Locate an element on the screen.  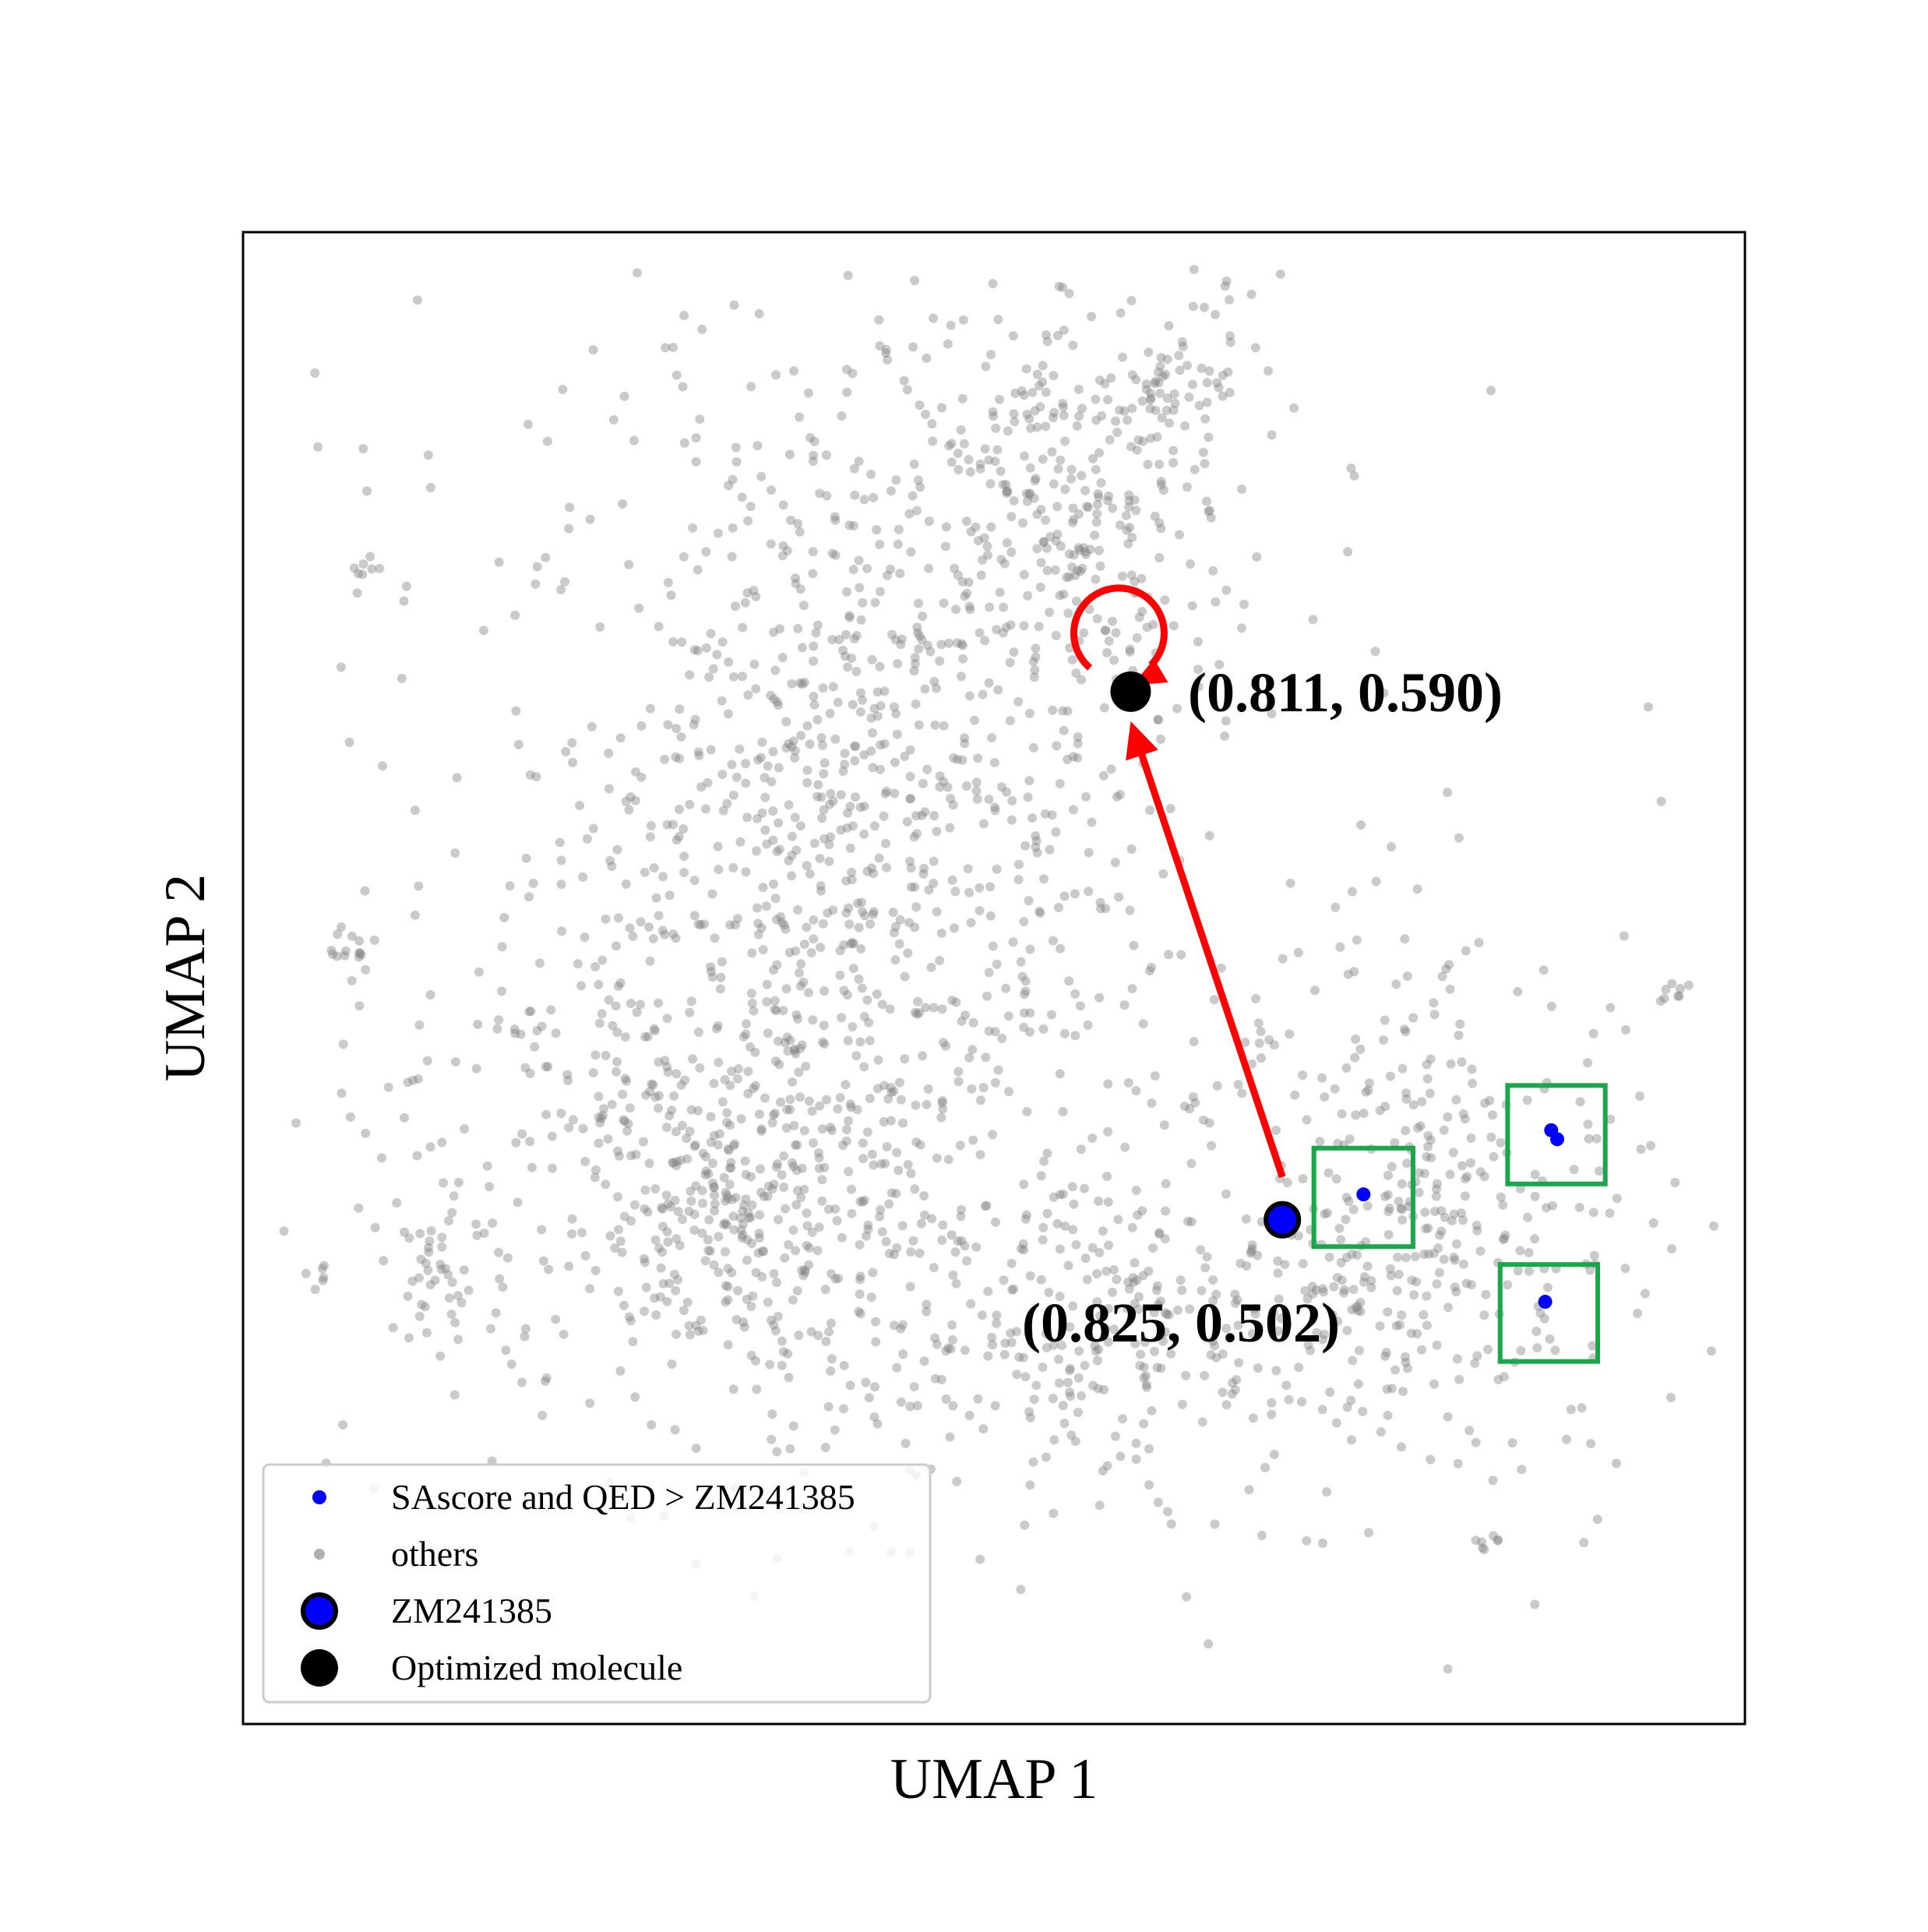
legend-marker-zm241385 is located at coordinates (320, 1611).